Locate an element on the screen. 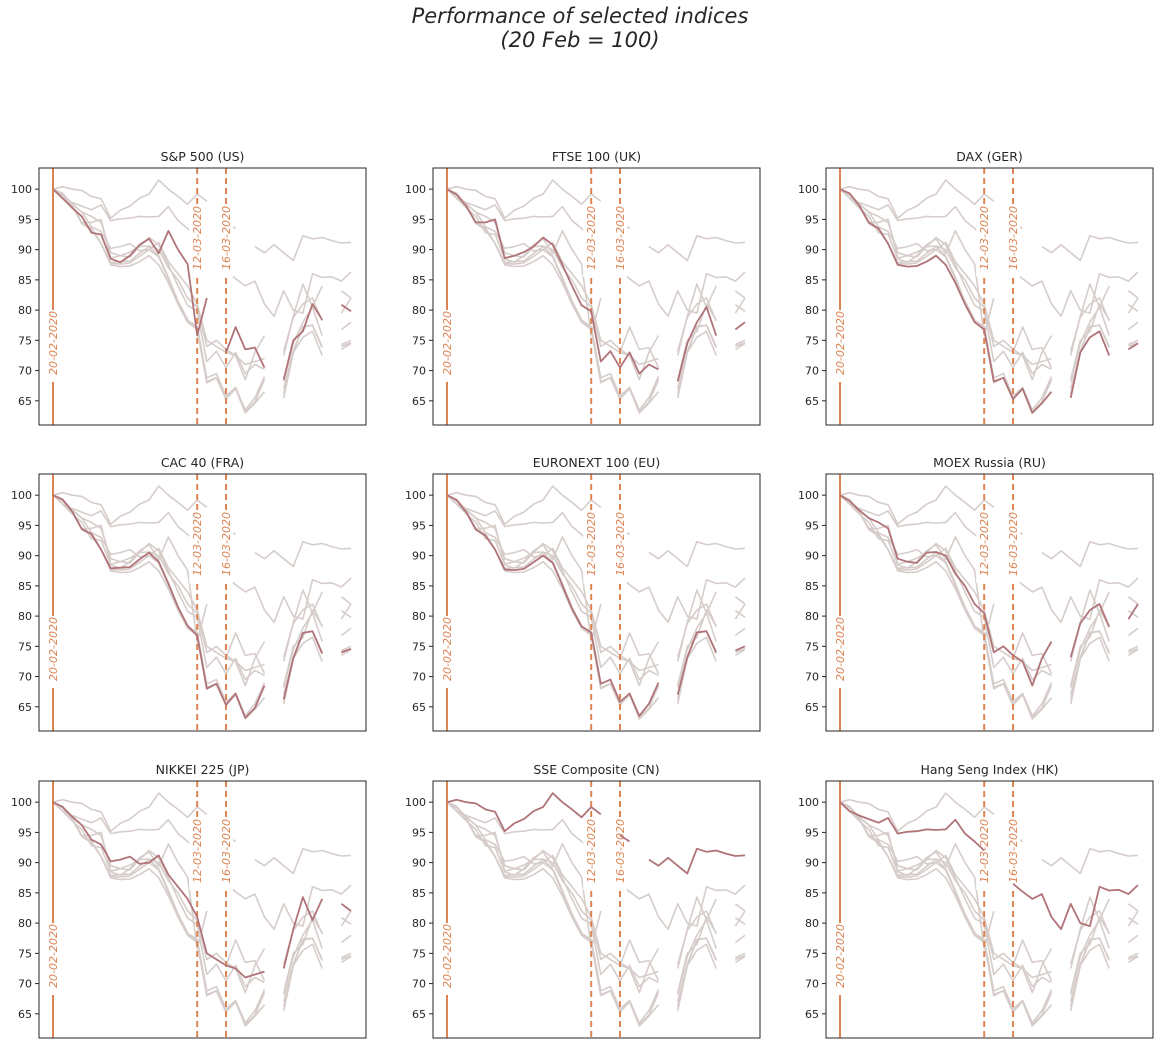 This screenshot has height=1051, width=1160. panel-title: MOEX Russia (RU) is located at coordinates (989, 462).